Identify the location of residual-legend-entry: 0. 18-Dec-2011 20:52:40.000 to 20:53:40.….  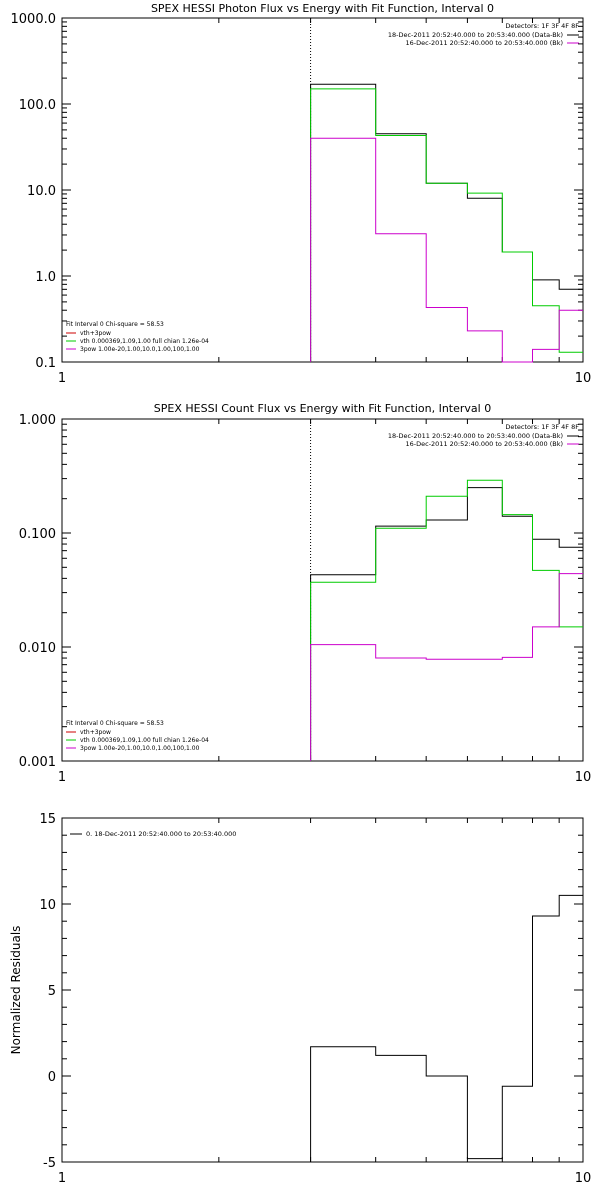
(161, 834).